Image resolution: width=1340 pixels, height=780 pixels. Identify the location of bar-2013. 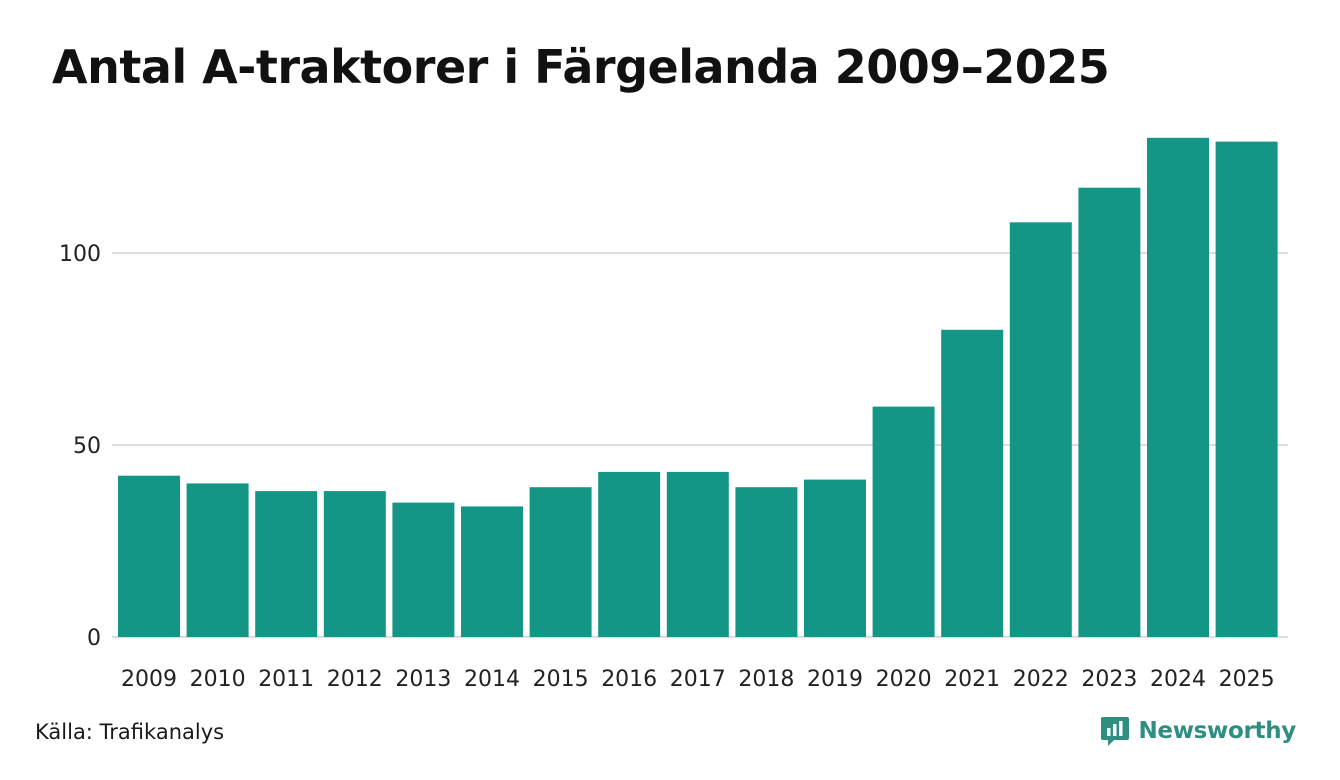
(423, 569).